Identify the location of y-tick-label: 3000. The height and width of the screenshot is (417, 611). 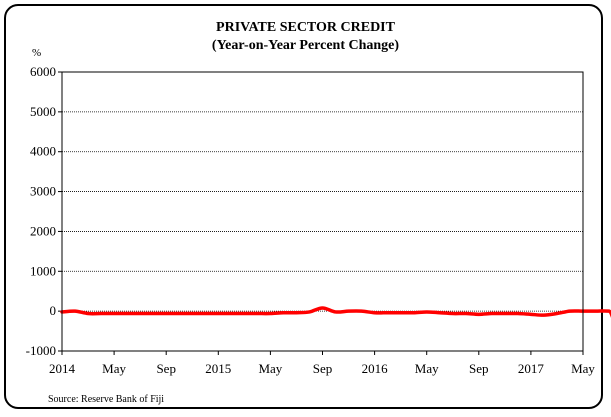
(43, 191).